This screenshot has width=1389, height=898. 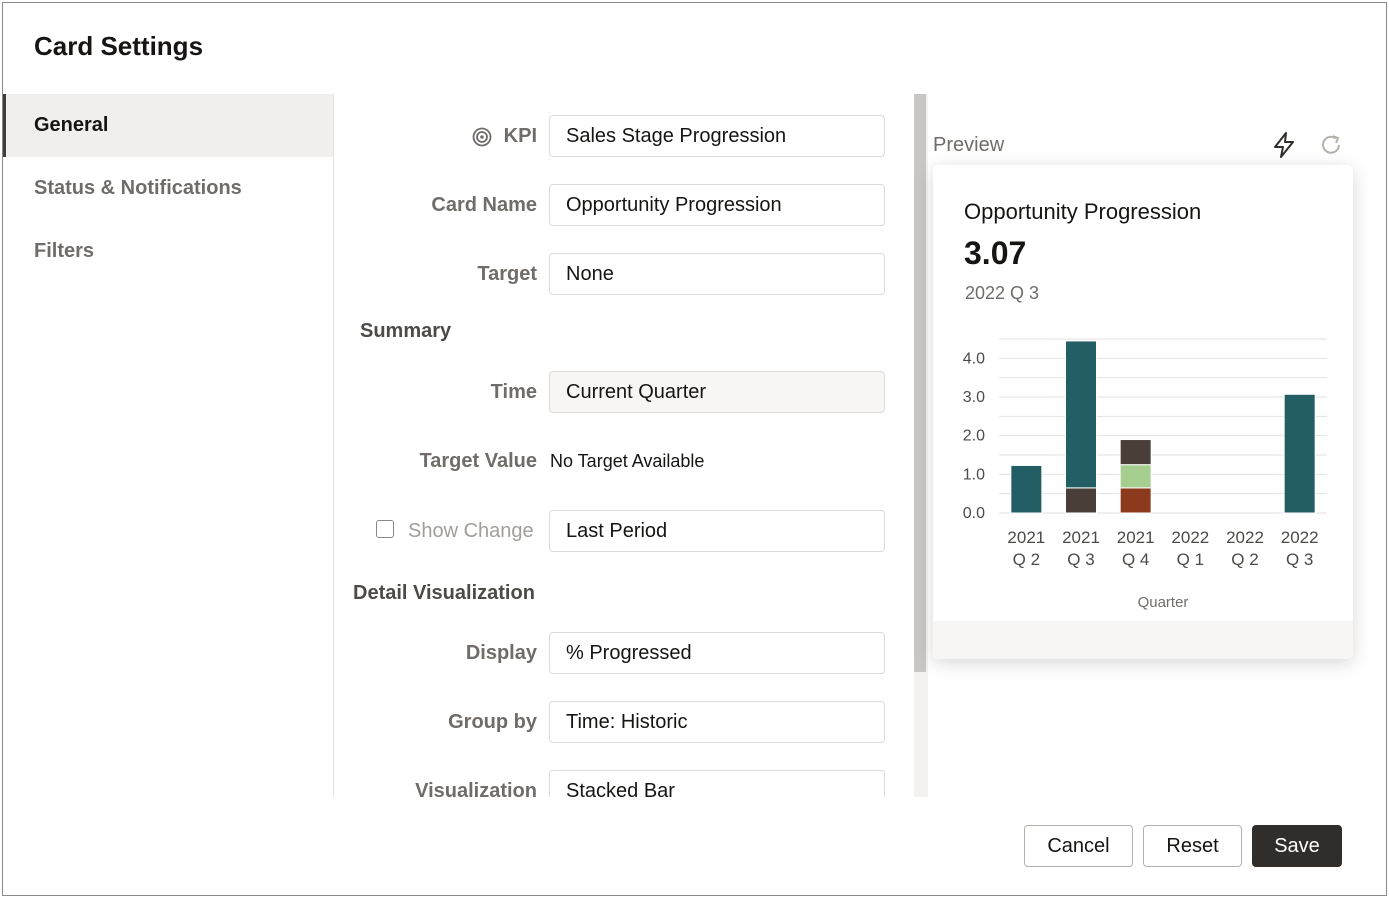 What do you see at coordinates (974, 358) in the screenshot?
I see `y-tick-label: 4.0` at bounding box center [974, 358].